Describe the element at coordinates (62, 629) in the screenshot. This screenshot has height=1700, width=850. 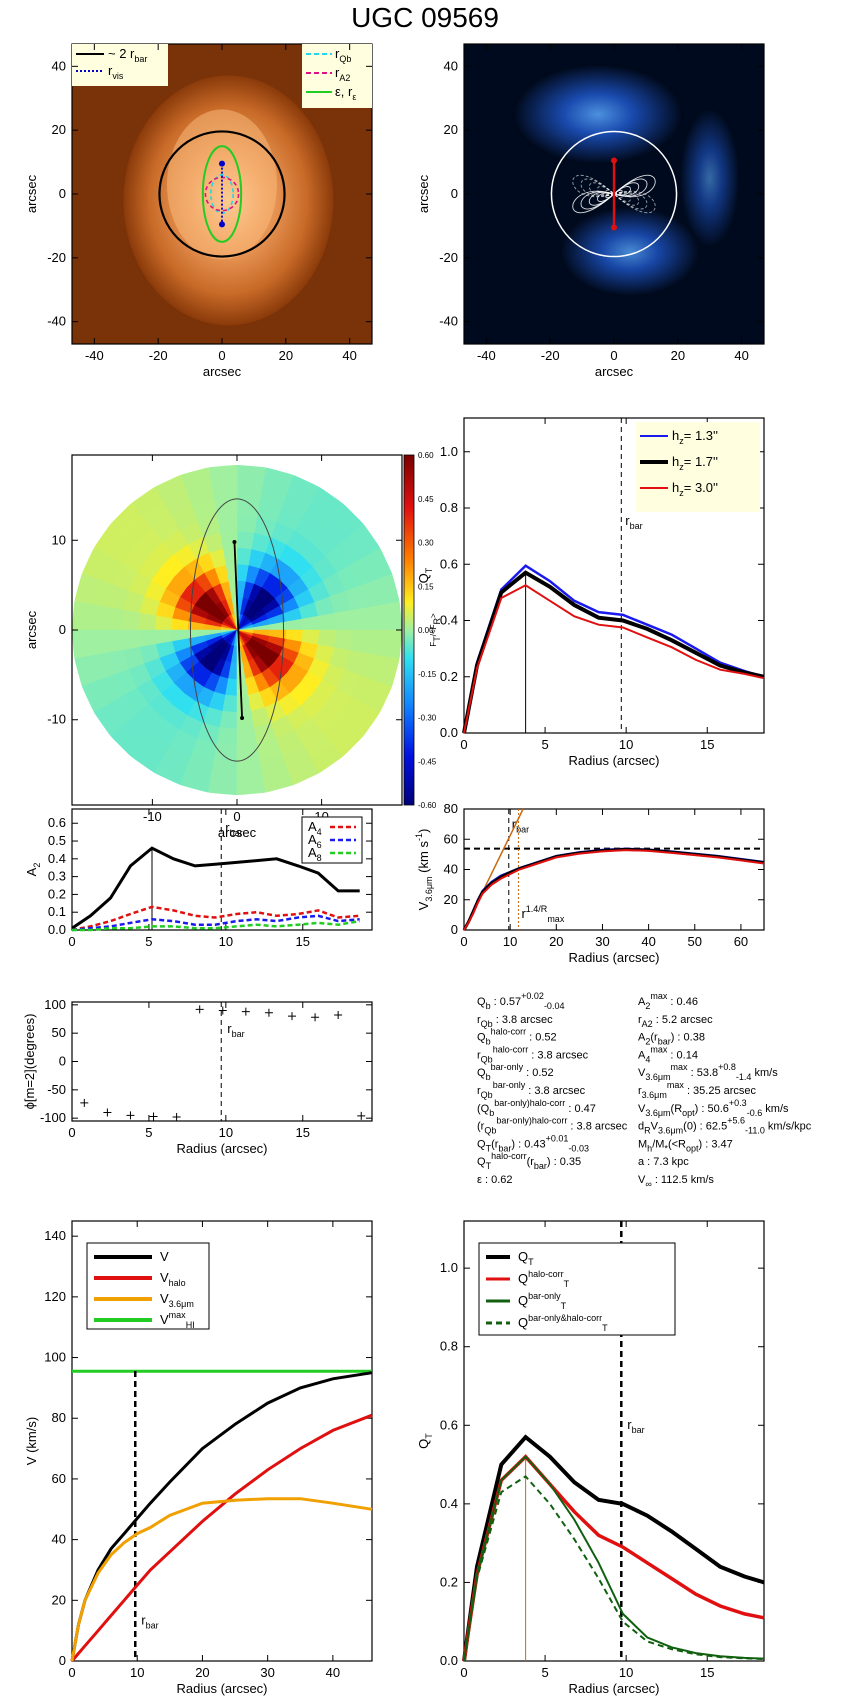
I see `p3-y-label: 0` at that location.